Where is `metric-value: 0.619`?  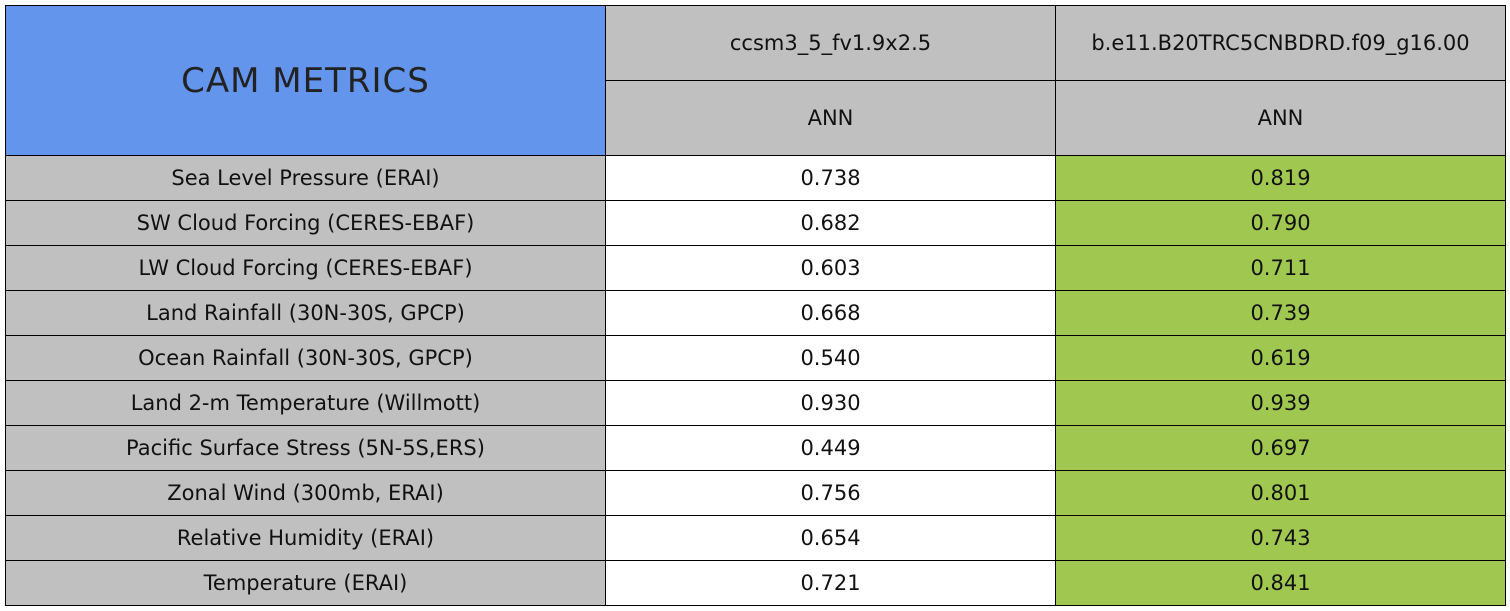
metric-value: 0.619 is located at coordinates (1280, 358).